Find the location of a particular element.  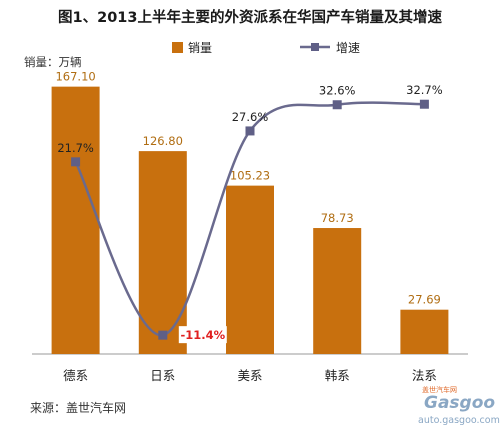

source-note: 来源：盖世汽车网 is located at coordinates (78, 407).